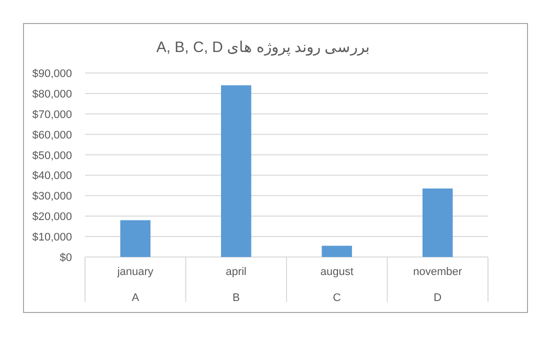  Describe the element at coordinates (136, 298) in the screenshot. I see `text: A` at that location.